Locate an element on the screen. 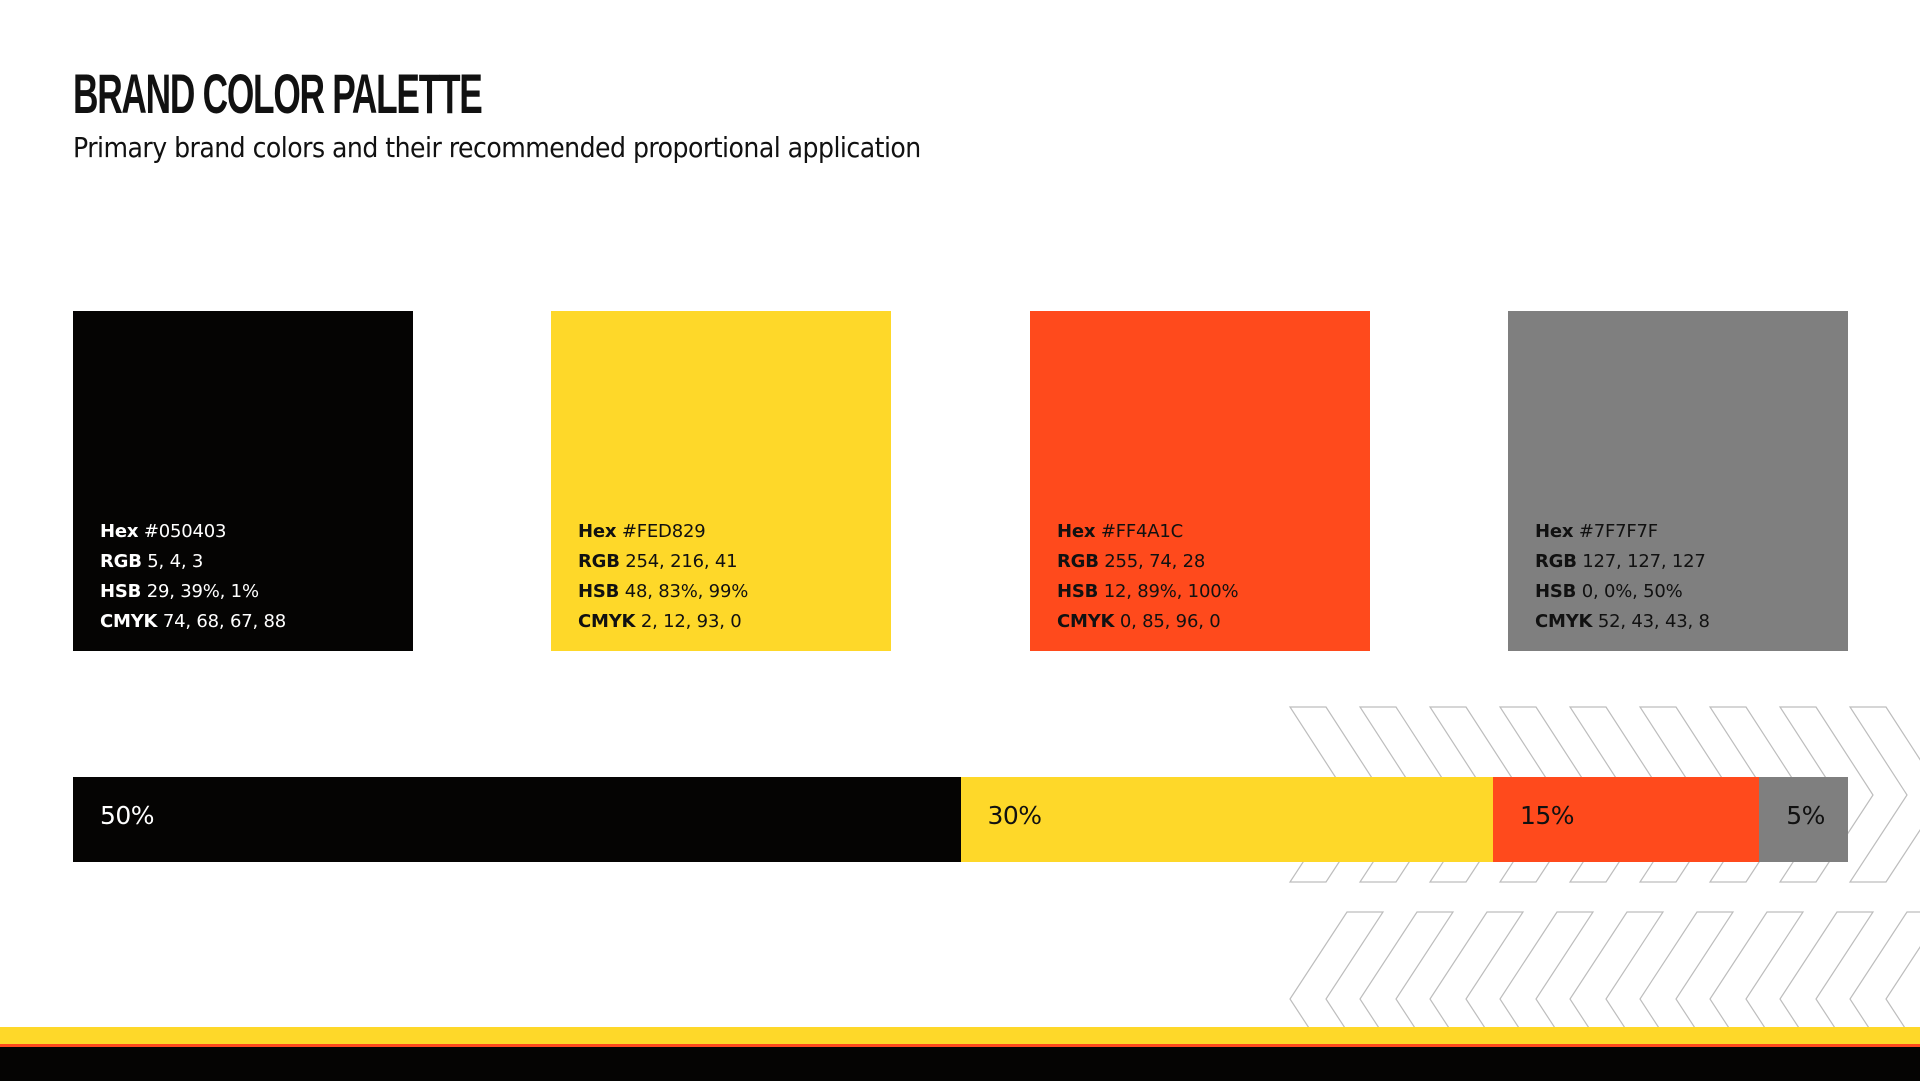 This screenshot has height=1081, width=1920. hex-value: #FF4A1C is located at coordinates (1142, 531).